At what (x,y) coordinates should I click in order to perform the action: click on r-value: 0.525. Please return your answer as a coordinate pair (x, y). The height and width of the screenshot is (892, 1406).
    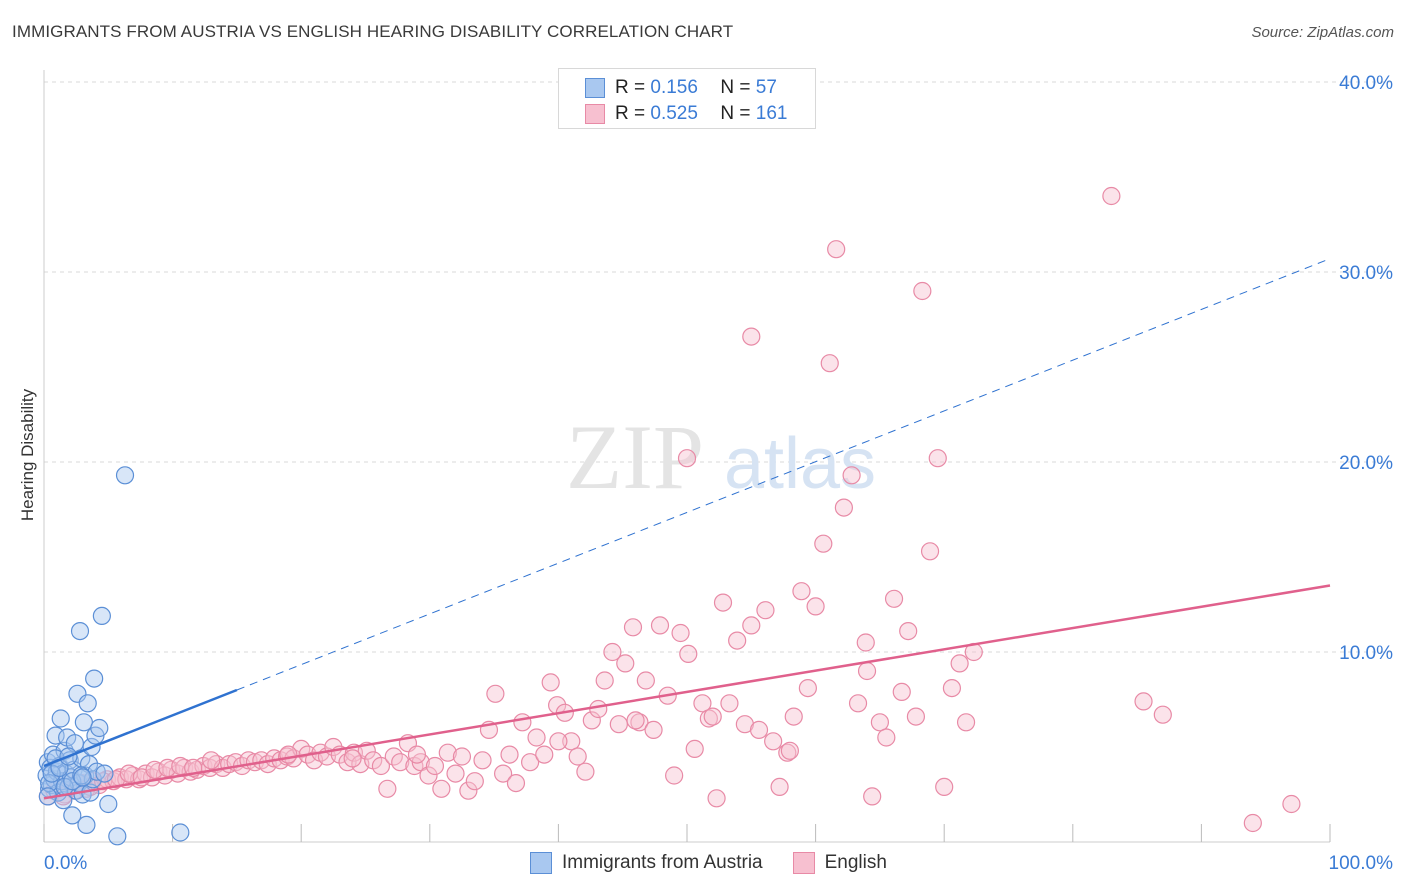
    Looking at the image, I should click on (674, 113).